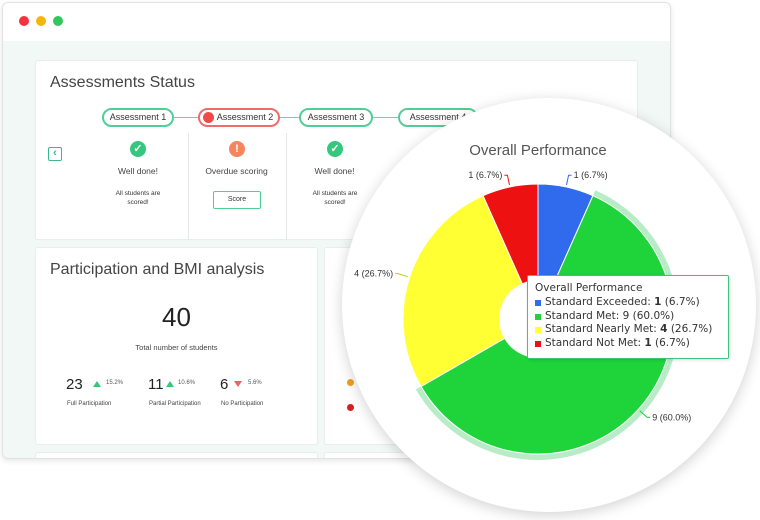  Describe the element at coordinates (74, 384) in the screenshot. I see `stat-value: 23` at that location.